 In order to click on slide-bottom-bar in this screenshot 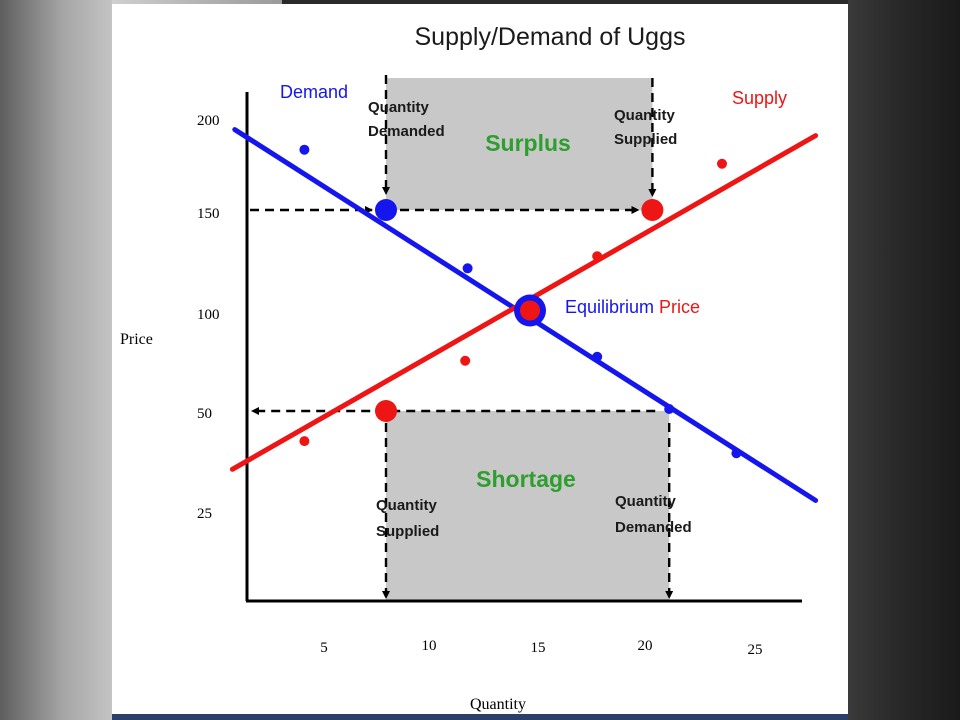, I will do `click(480, 717)`.